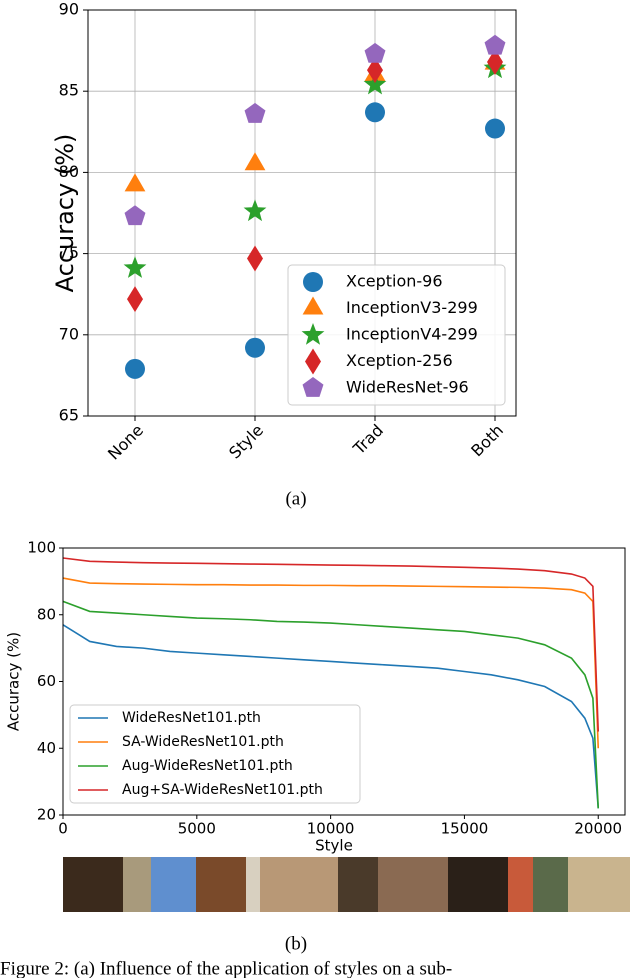 The width and height of the screenshot is (630, 978). What do you see at coordinates (598, 829) in the screenshot?
I see `x-tick-label: 20000` at bounding box center [598, 829].